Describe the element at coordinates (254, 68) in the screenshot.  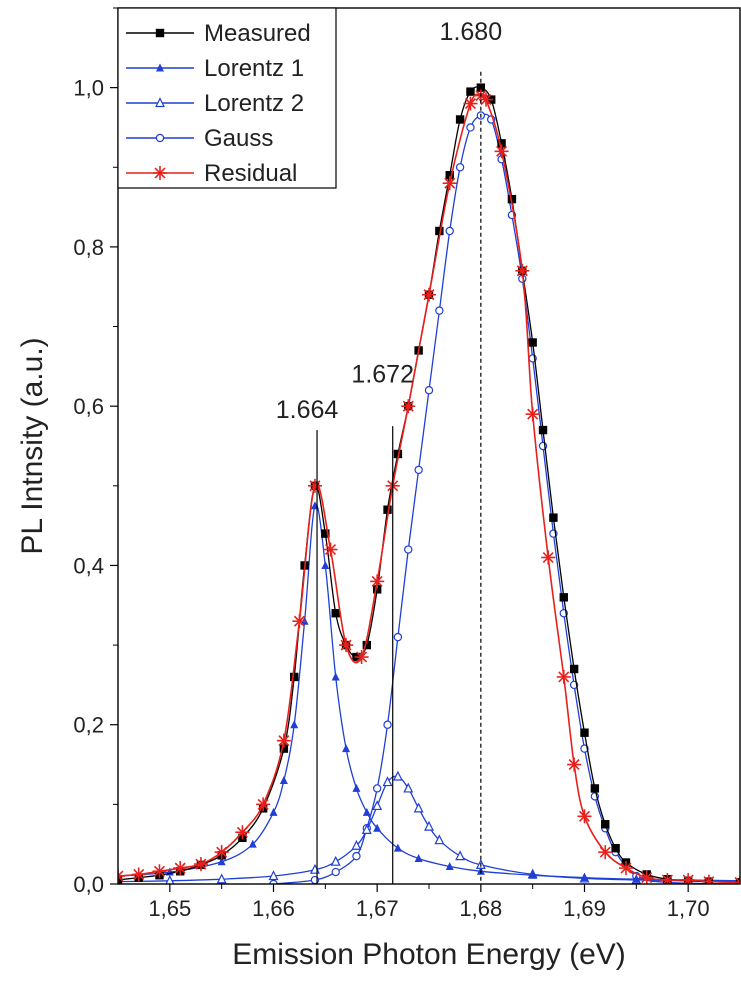
I see `legend-label-lorentz-1: Lorentz 1` at that location.